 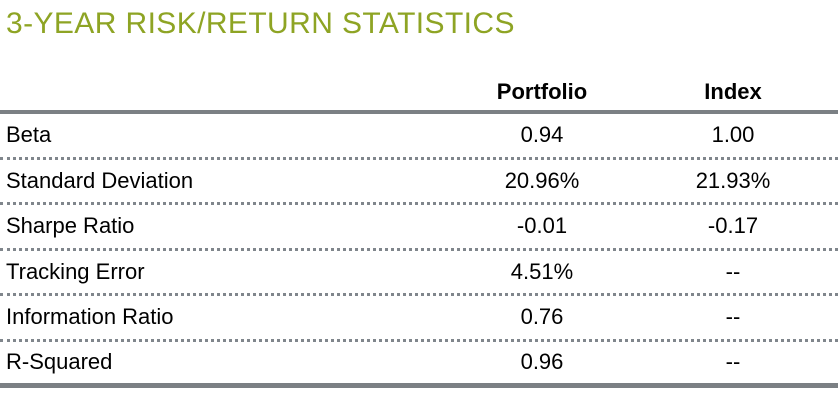 What do you see at coordinates (419, 137) in the screenshot?
I see `table-row: Beta 0.94 1.00` at bounding box center [419, 137].